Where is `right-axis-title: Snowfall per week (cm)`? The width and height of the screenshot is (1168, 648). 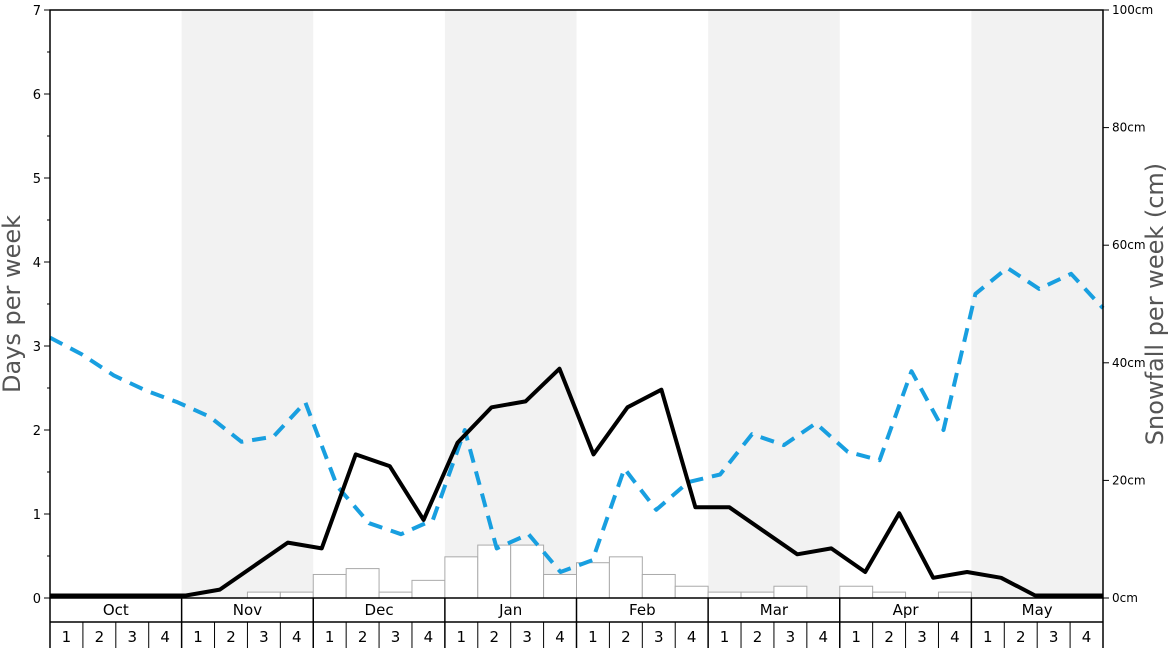 right-axis-title: Snowfall per week (cm) is located at coordinates (1154, 304).